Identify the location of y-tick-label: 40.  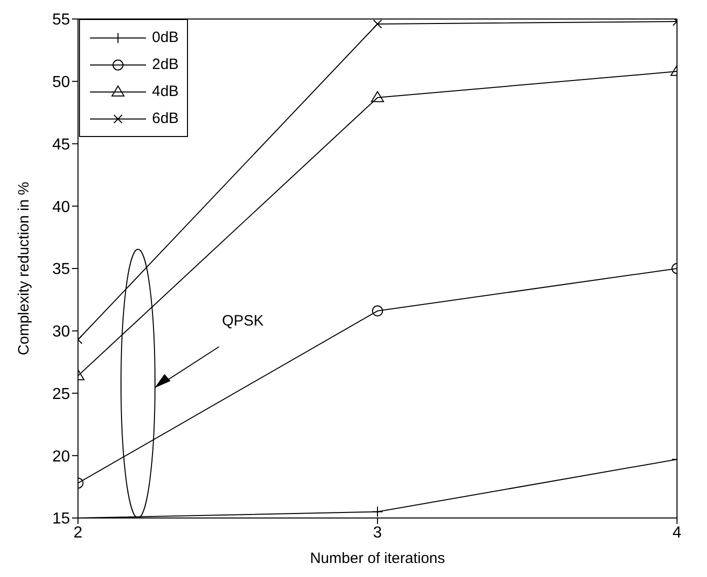
(61, 207).